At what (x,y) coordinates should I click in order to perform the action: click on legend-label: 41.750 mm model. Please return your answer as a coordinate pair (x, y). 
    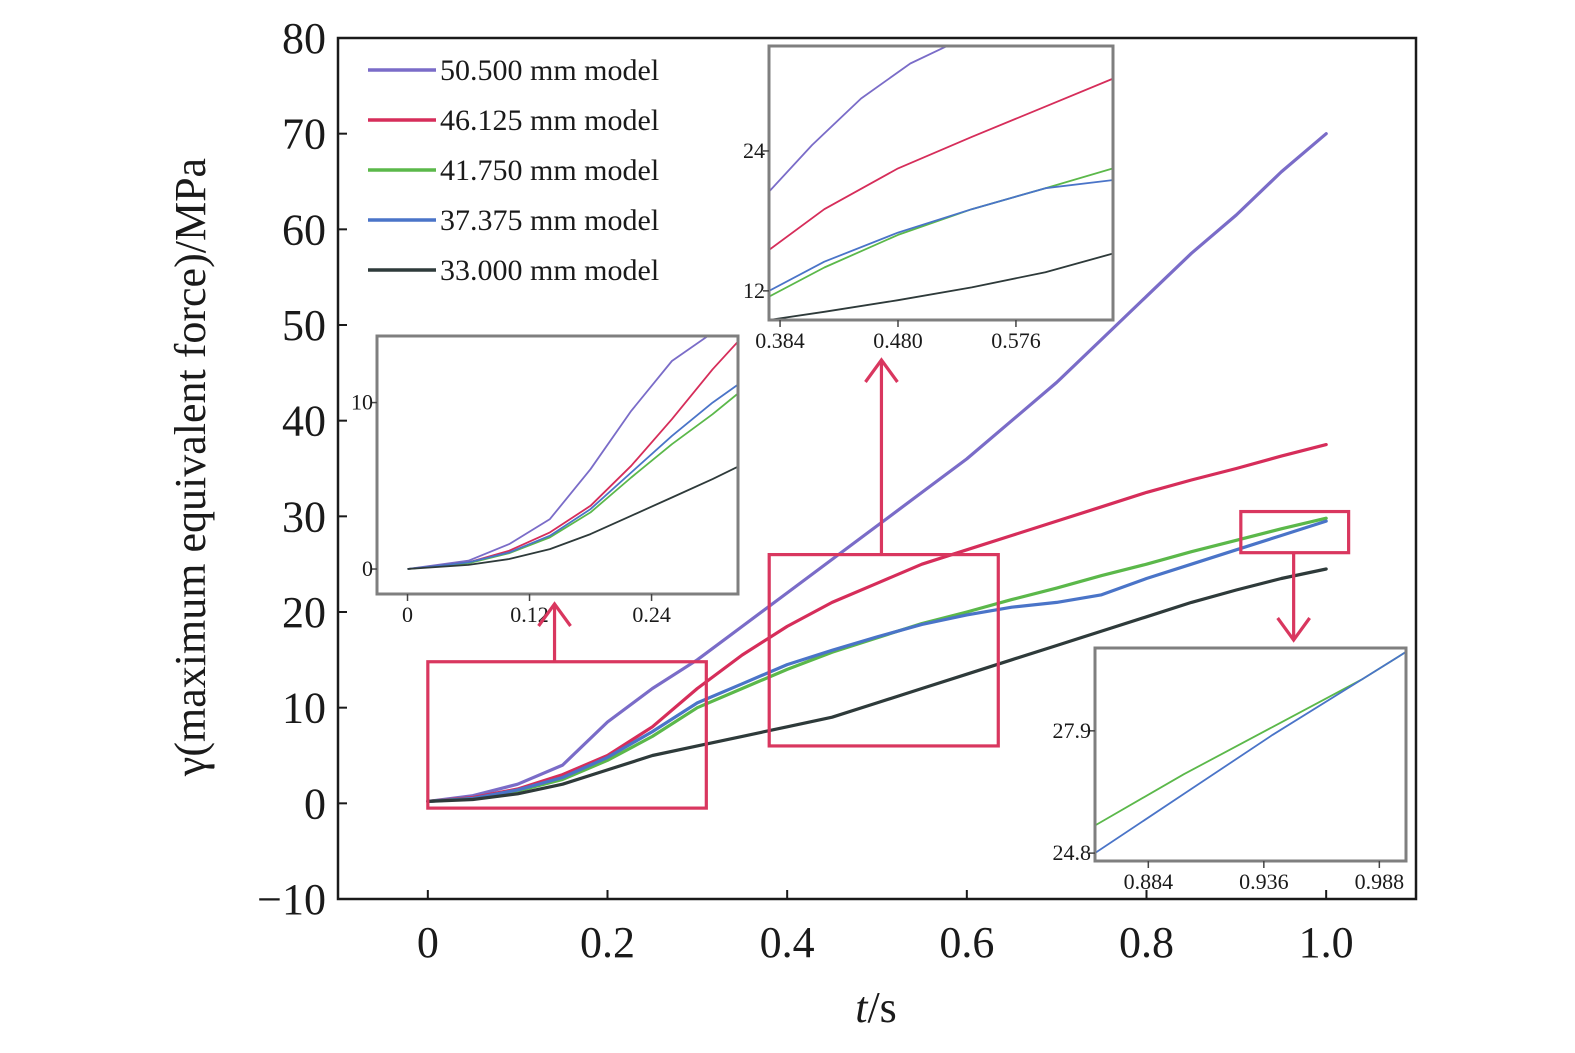
    Looking at the image, I should click on (549, 170).